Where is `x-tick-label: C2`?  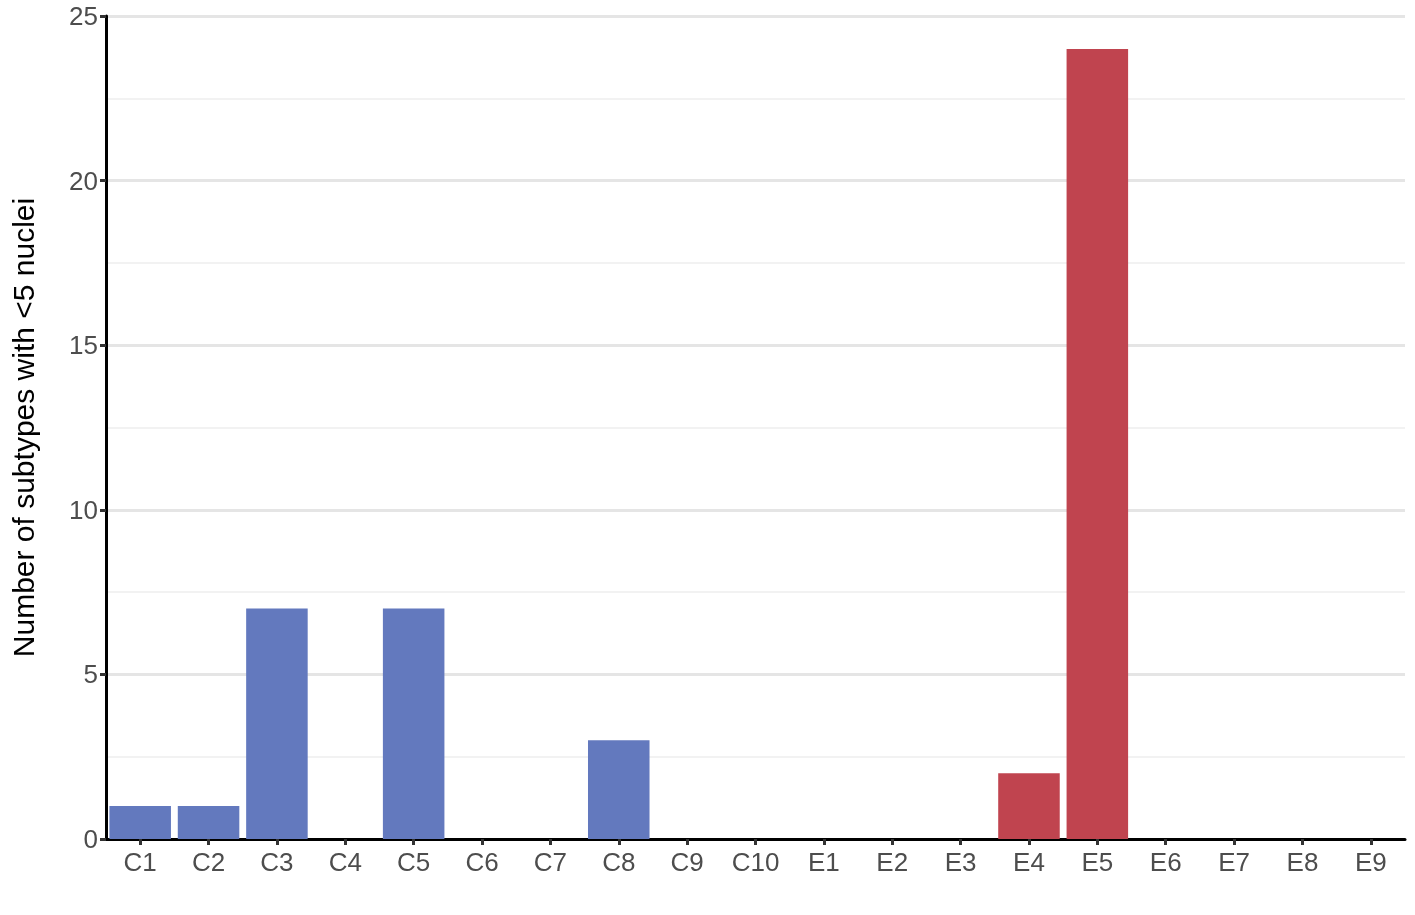
x-tick-label: C2 is located at coordinates (208, 862).